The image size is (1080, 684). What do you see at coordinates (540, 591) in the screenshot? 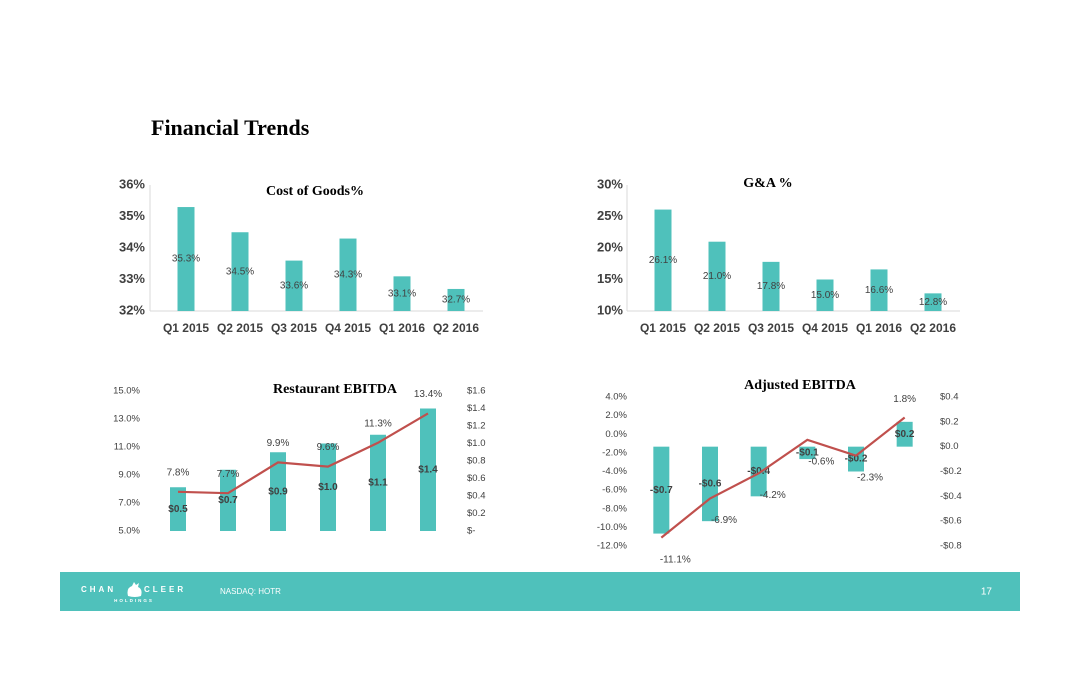
I see `footer-band` at bounding box center [540, 591].